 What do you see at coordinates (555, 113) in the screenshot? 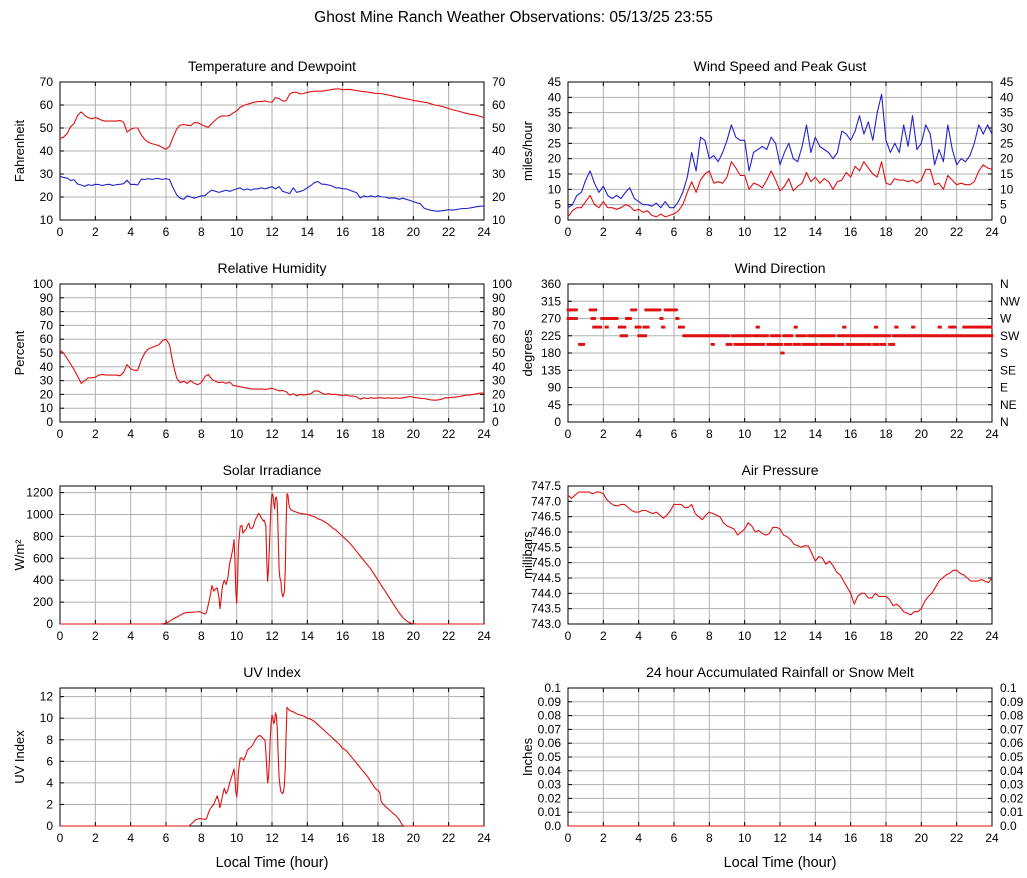
I see `y-tick-label: 35` at bounding box center [555, 113].